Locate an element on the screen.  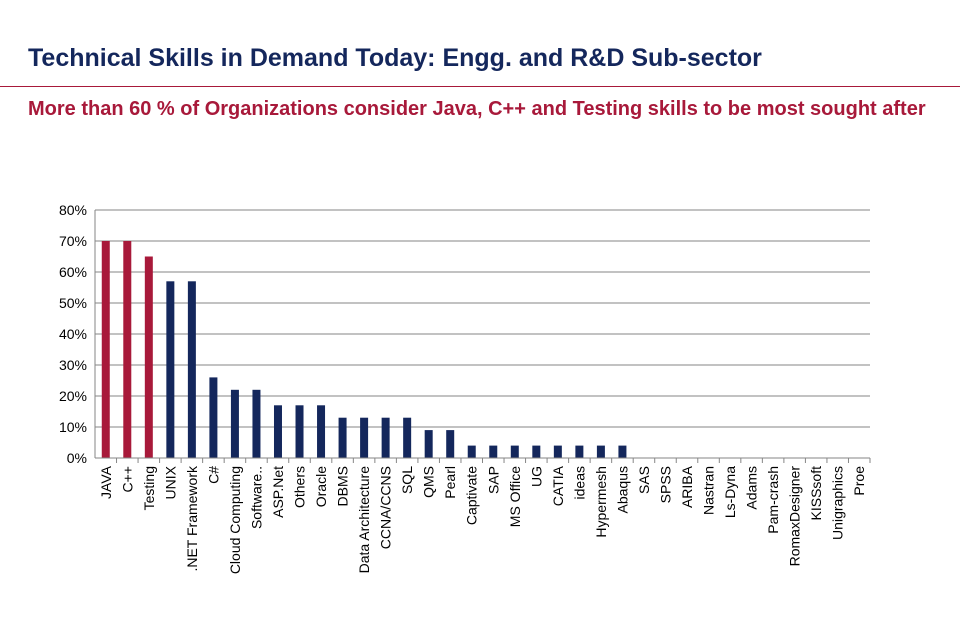
y-tick-label: 10% is located at coordinates (73, 427).